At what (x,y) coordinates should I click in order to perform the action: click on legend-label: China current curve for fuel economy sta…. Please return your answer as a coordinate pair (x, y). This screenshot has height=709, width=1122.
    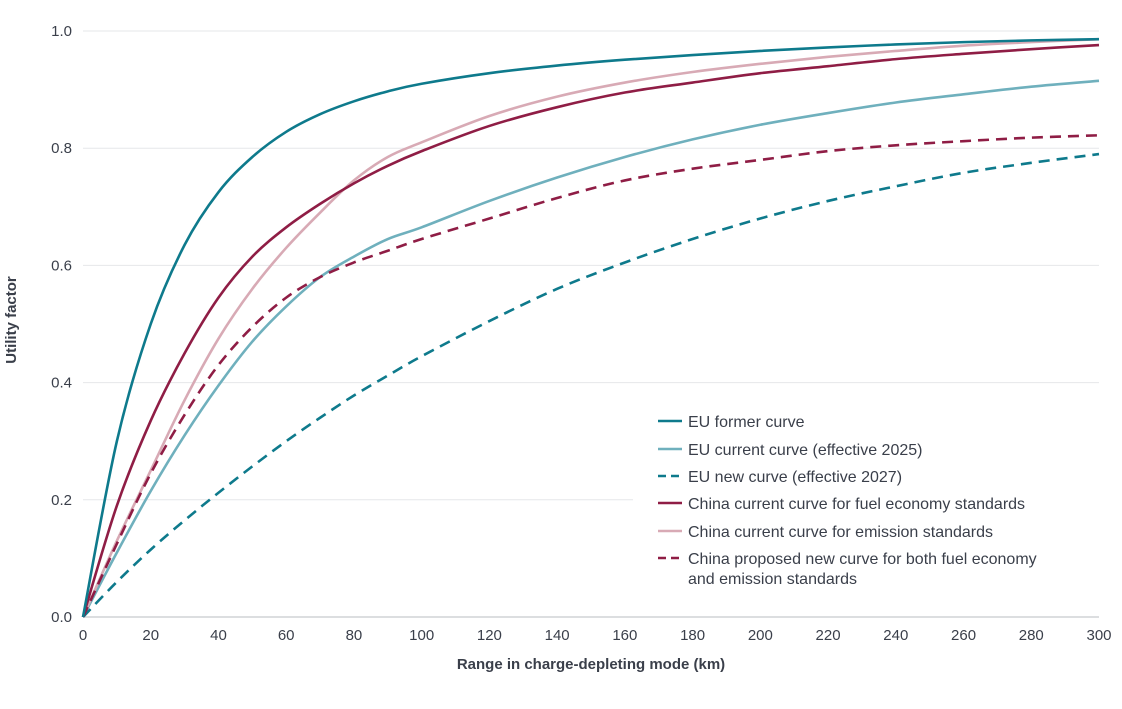
    Looking at the image, I should click on (856, 504).